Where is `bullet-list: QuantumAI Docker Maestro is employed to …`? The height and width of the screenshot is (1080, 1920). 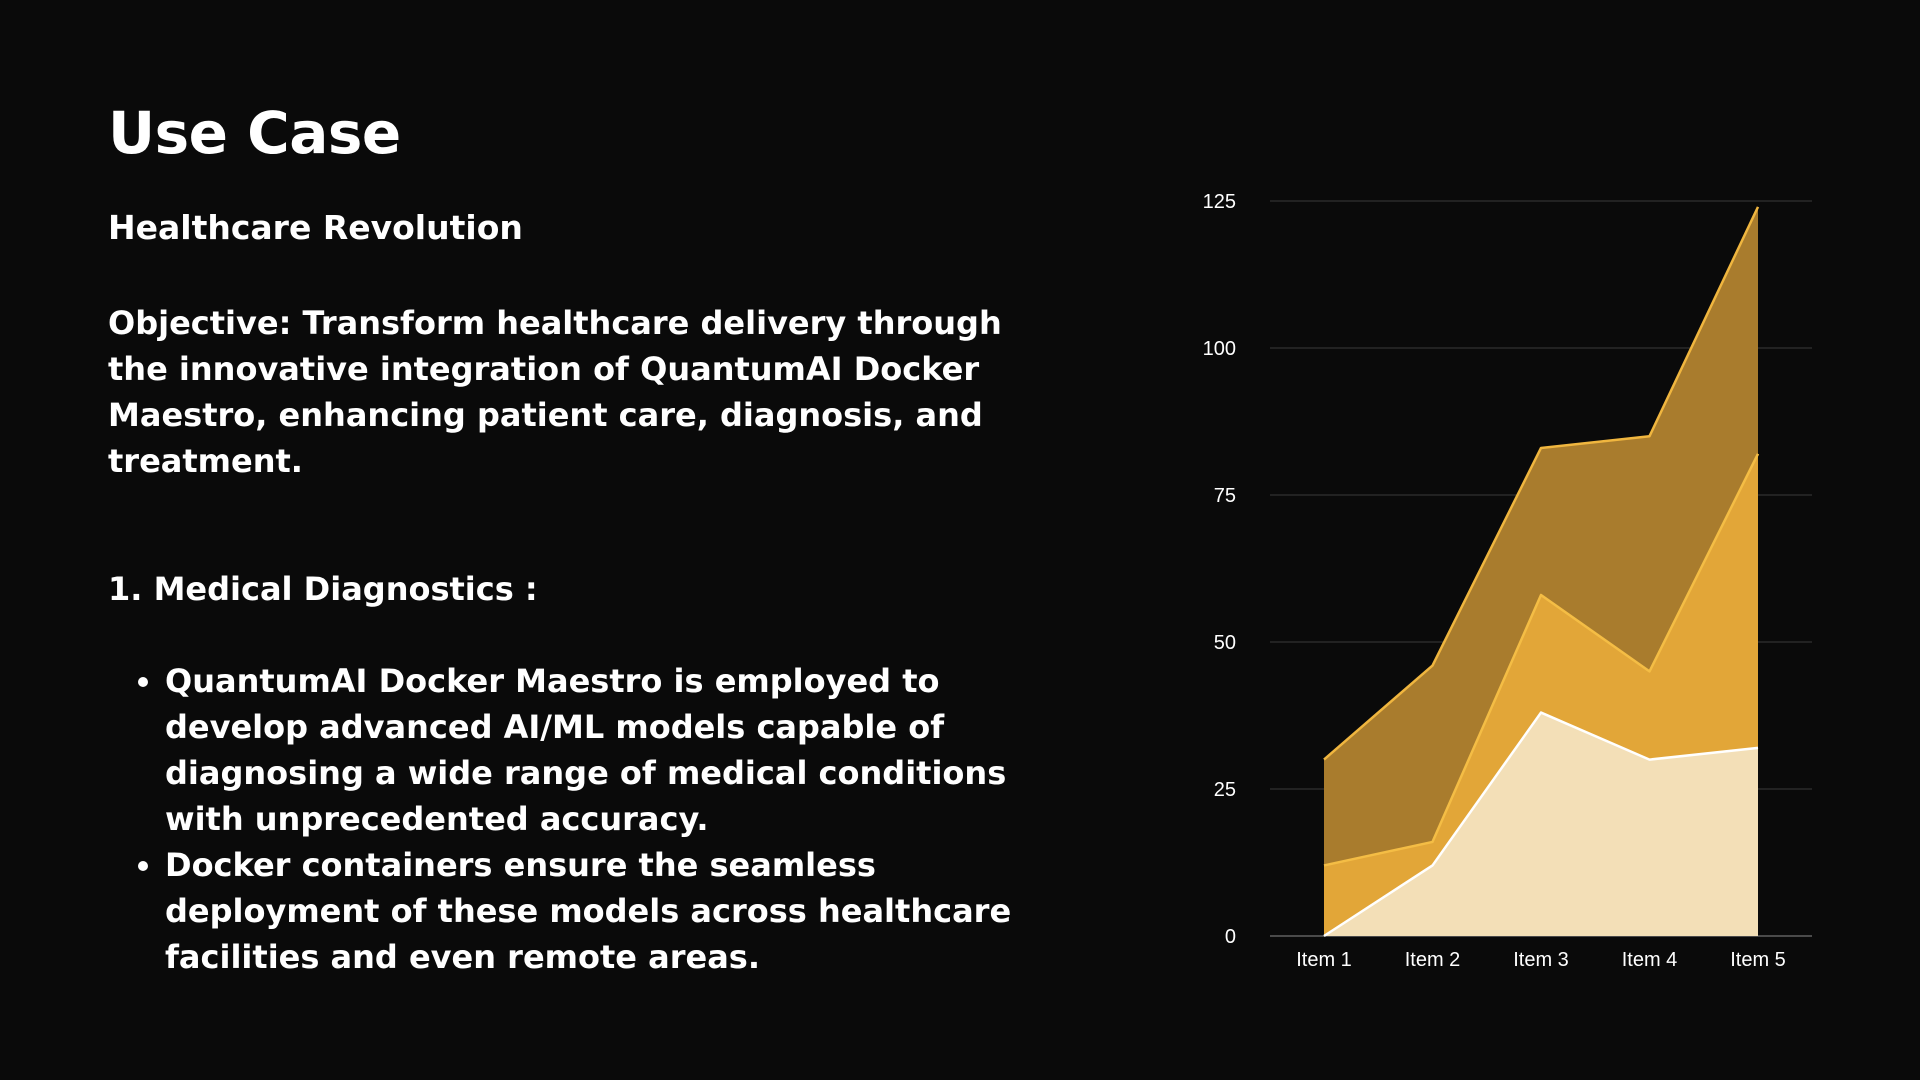
bullet-list: QuantumAI Docker Maestro is employed to … is located at coordinates (588, 819).